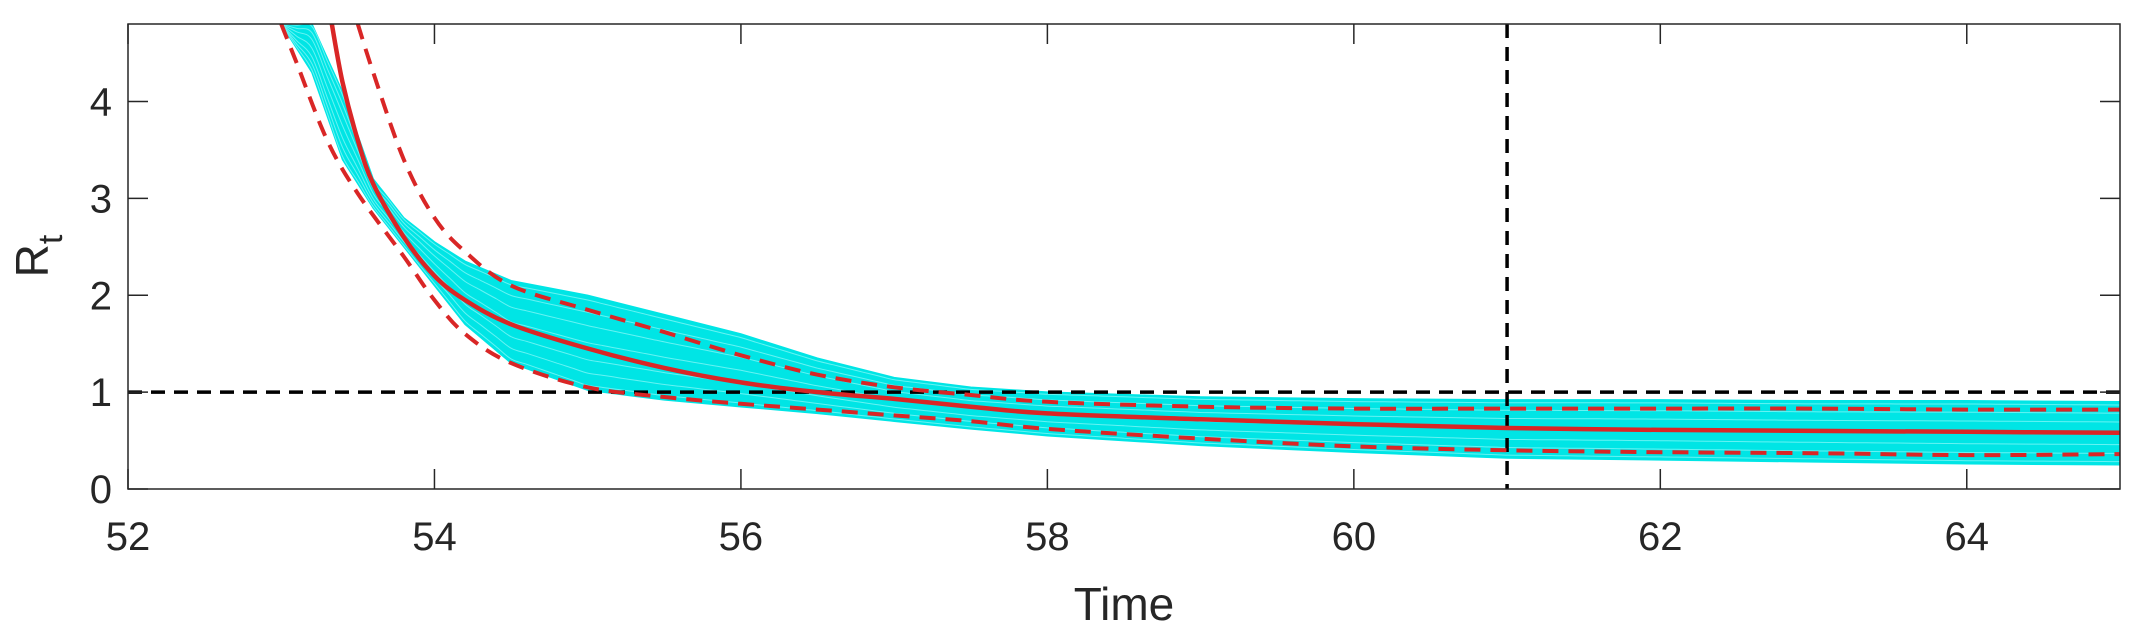  What do you see at coordinates (1354, 537) in the screenshot?
I see `x-tick-label: 60` at bounding box center [1354, 537].